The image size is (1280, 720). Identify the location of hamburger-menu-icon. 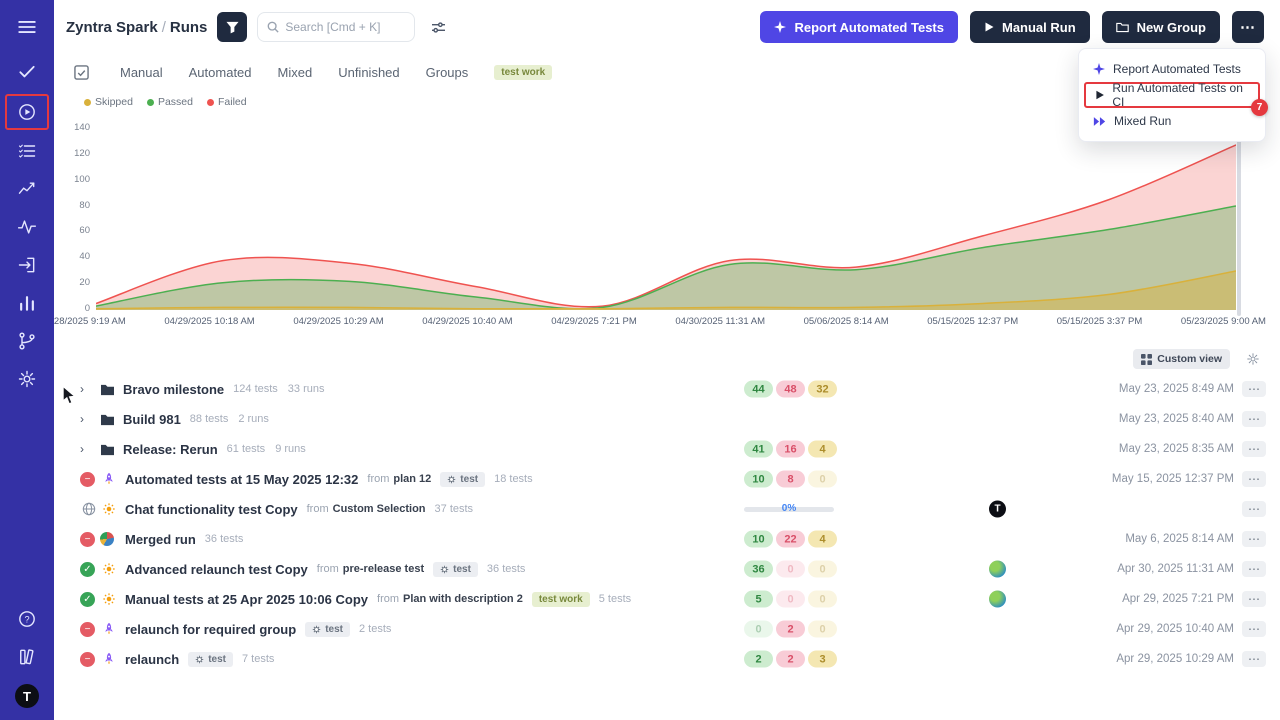
(27, 27).